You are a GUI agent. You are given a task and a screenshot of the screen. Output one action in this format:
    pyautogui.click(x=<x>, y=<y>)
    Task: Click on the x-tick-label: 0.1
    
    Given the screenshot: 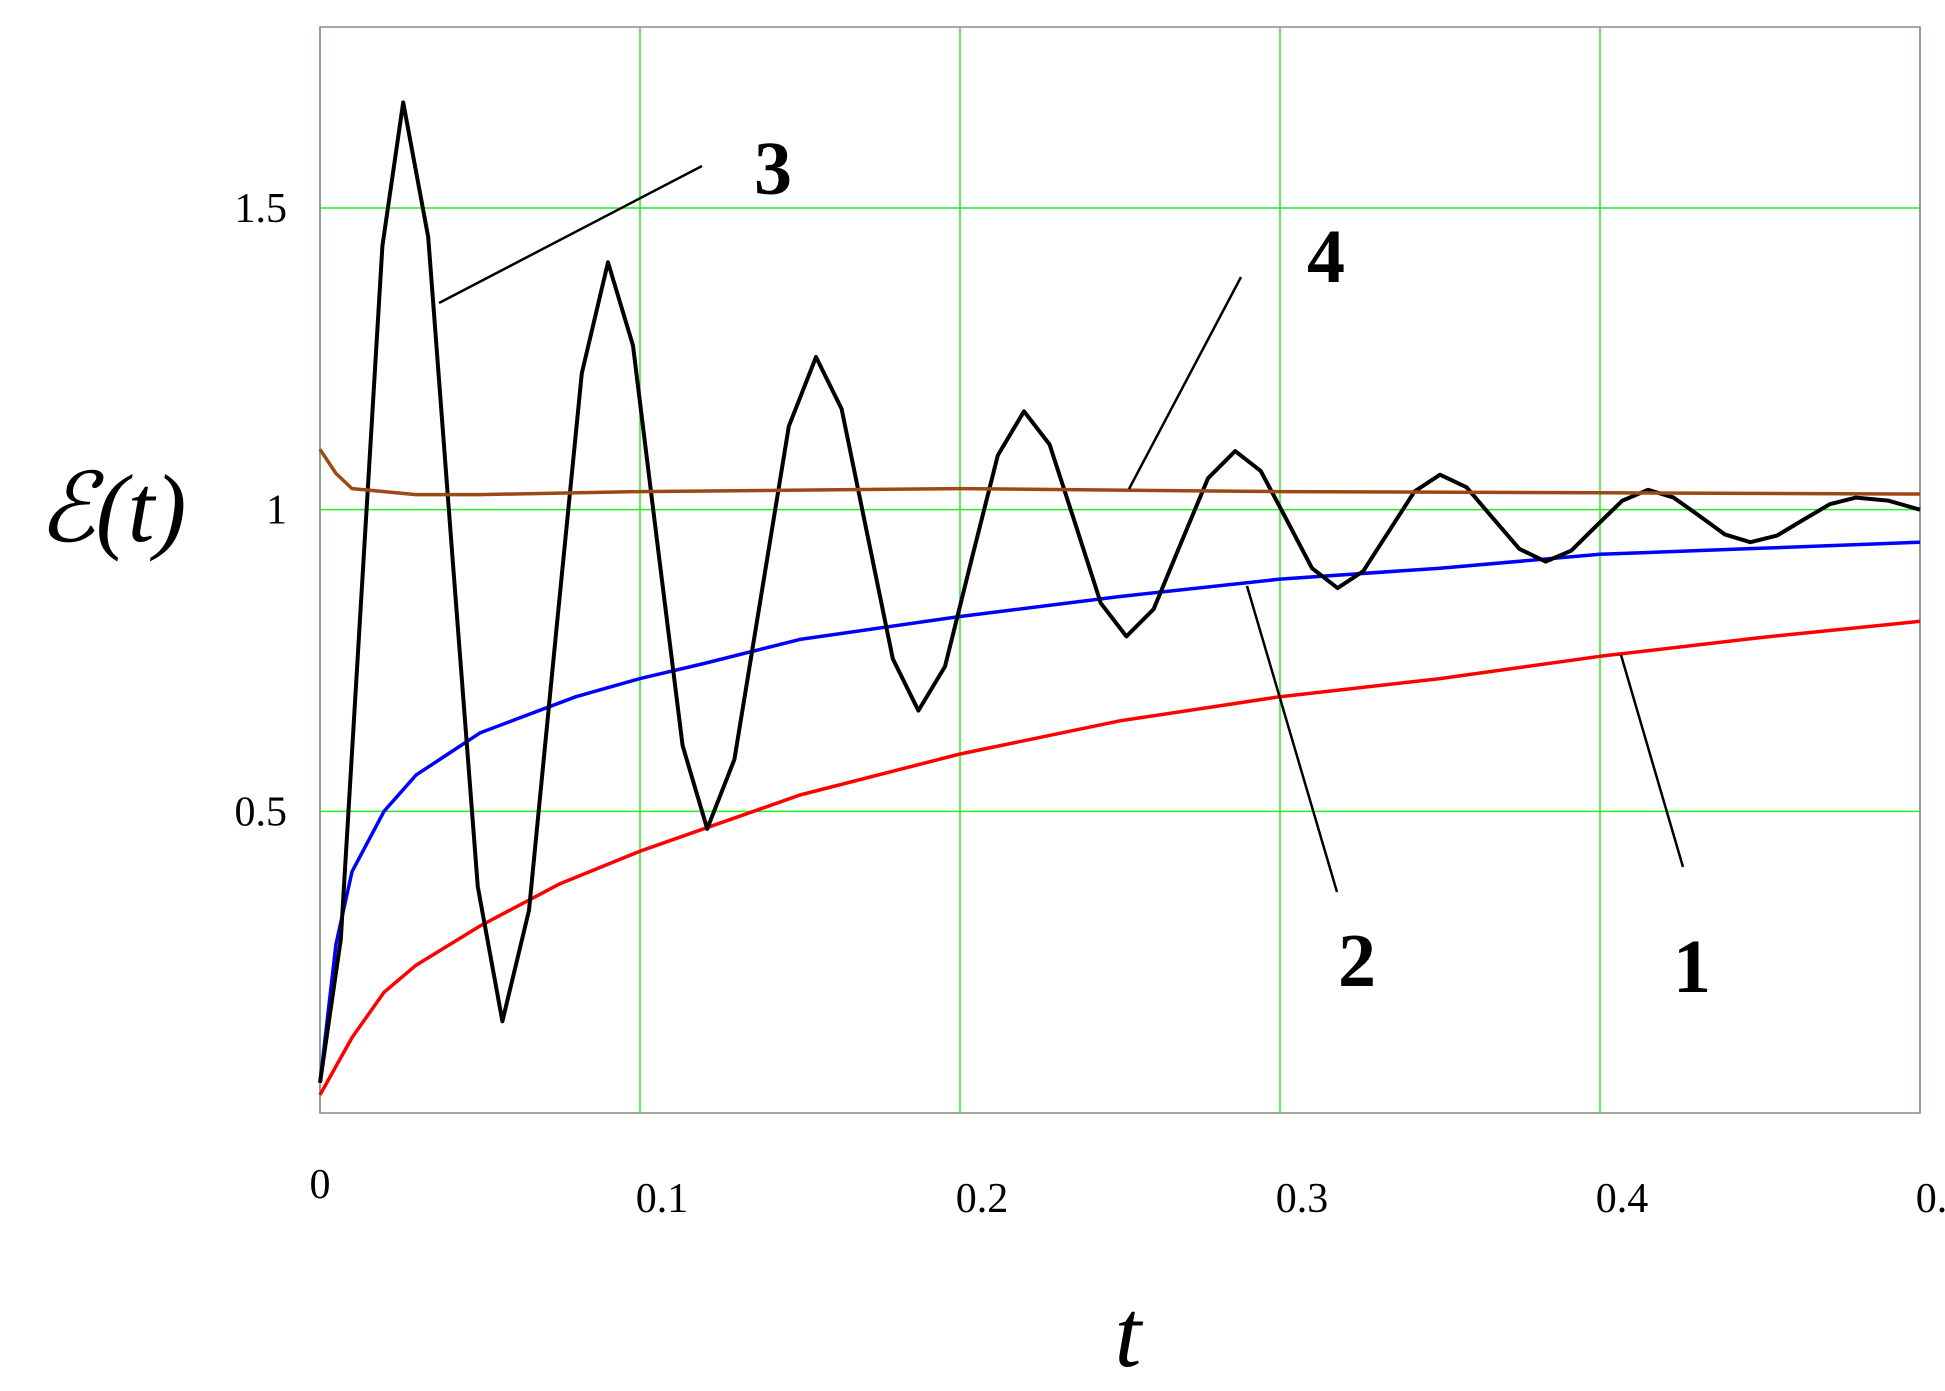 What is the action you would take?
    pyautogui.click(x=662, y=1199)
    